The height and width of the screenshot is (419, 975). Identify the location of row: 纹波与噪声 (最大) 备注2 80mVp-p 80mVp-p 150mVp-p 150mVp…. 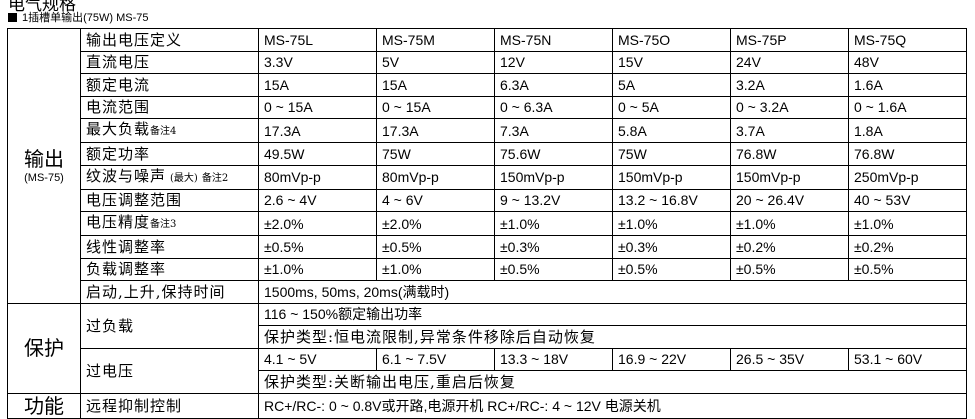
(487, 177).